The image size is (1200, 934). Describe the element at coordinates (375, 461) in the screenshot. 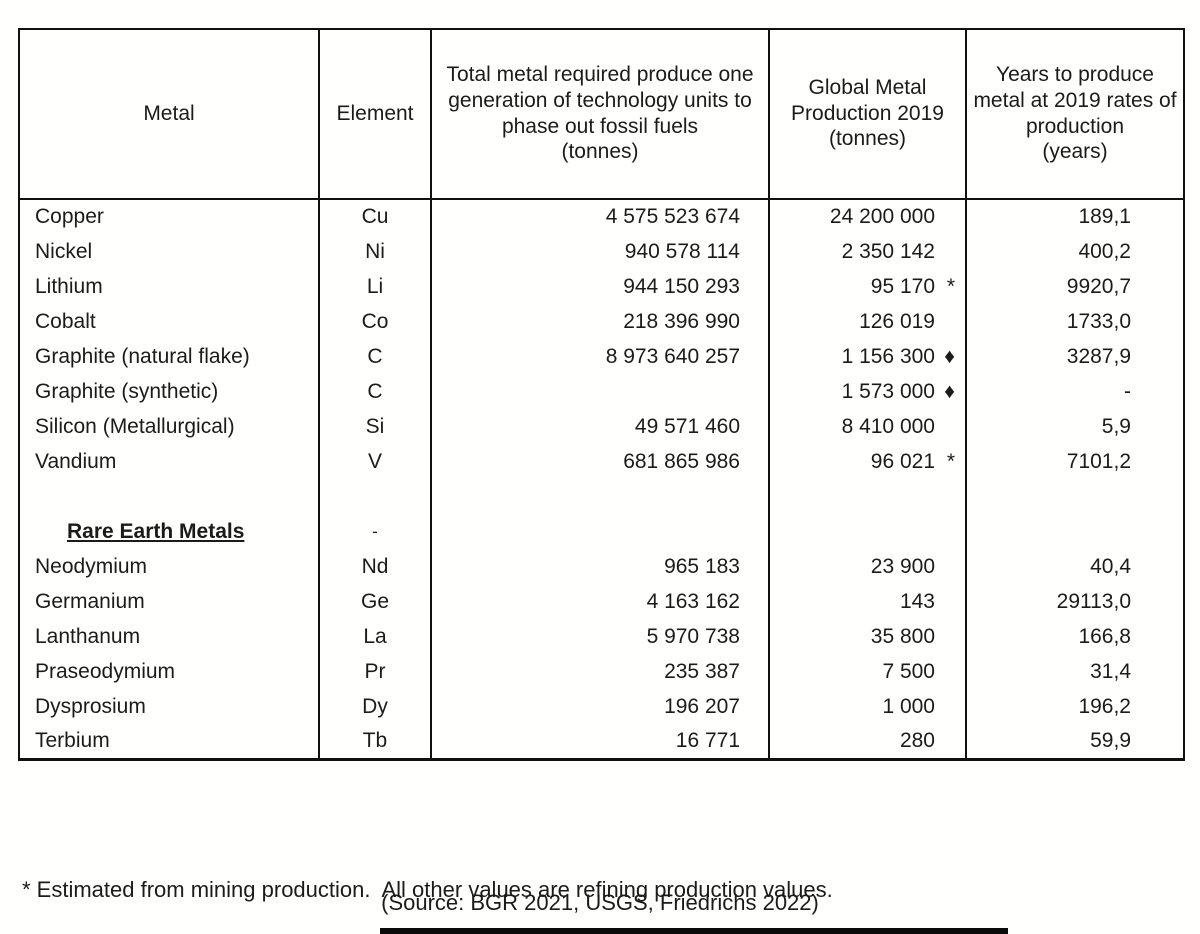

I see `element-cell: V` at that location.